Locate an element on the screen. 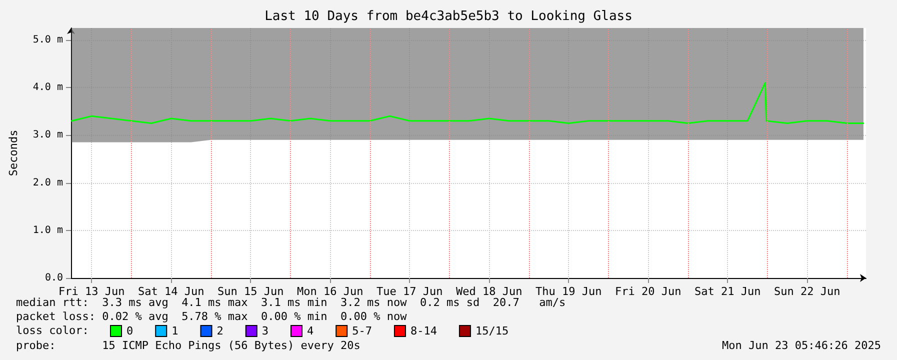 Image resolution: width=897 pixels, height=360 pixels. text: probe: 15 ICMP Echo Pings (56 Bytes) every 20s is located at coordinates (188, 345).